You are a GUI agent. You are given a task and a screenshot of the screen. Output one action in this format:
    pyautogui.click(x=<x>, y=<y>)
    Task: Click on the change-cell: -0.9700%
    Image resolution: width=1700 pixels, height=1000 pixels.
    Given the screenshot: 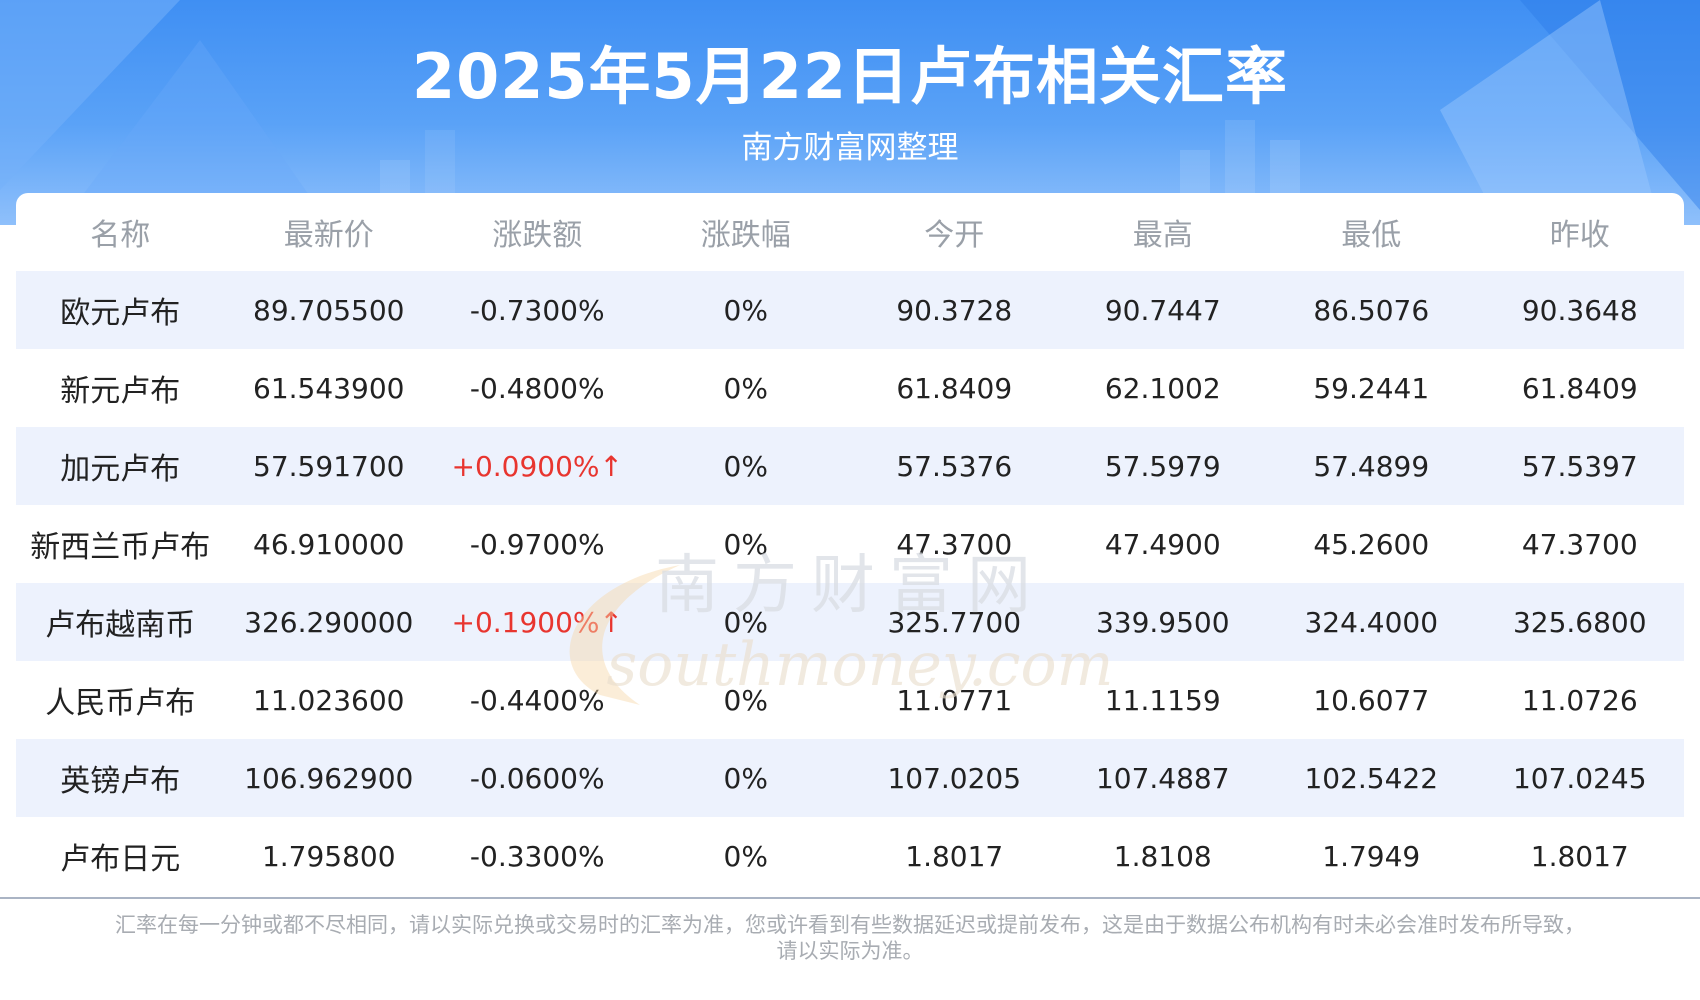 What is the action you would take?
    pyautogui.click(x=537, y=544)
    